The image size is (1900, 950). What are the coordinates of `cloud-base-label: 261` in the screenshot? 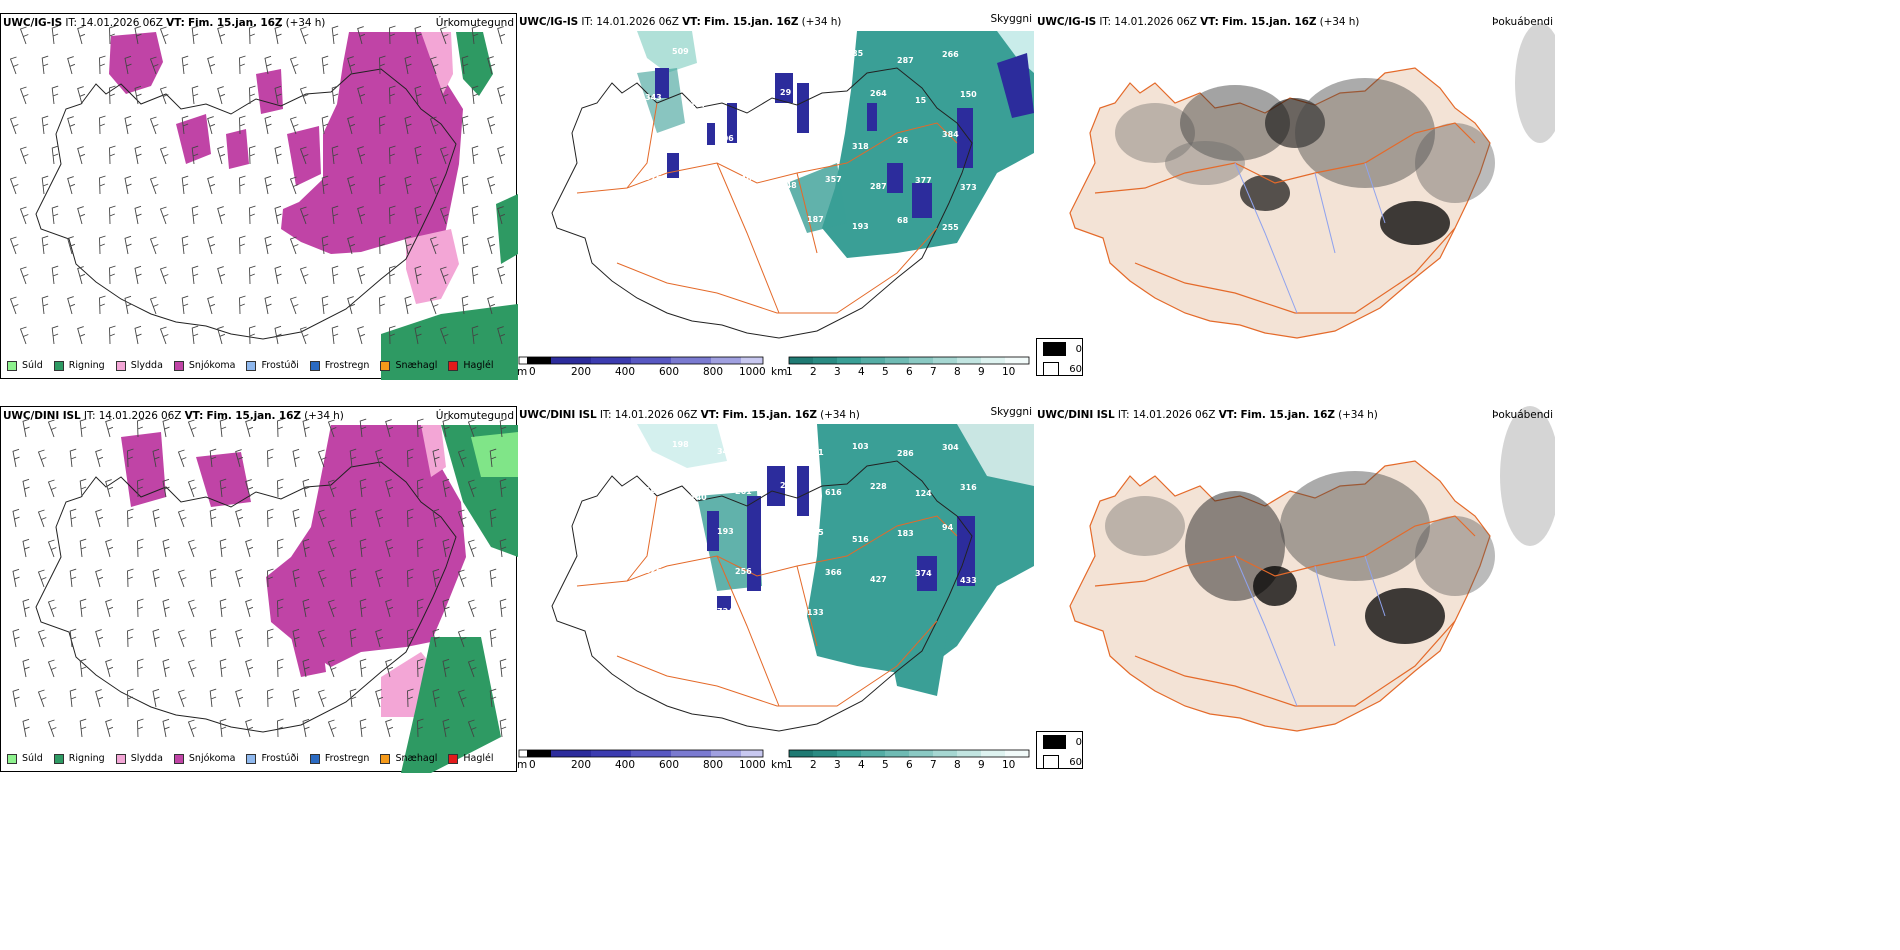 It's located at (608, 103).